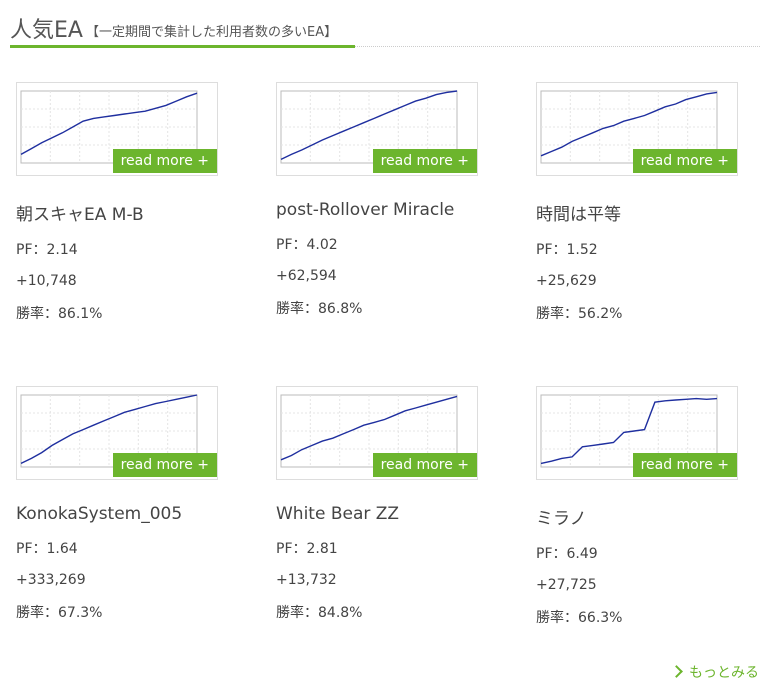 This screenshot has height=699, width=775. What do you see at coordinates (566, 281) in the screenshot?
I see `ea-profit: +25,629` at bounding box center [566, 281].